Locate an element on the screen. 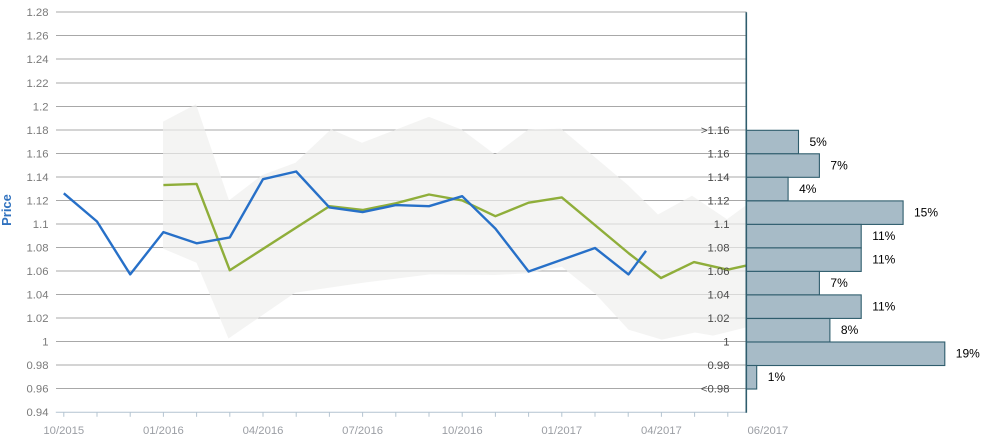 The height and width of the screenshot is (447, 987). svg-text: 10/2016 is located at coordinates (462, 431).